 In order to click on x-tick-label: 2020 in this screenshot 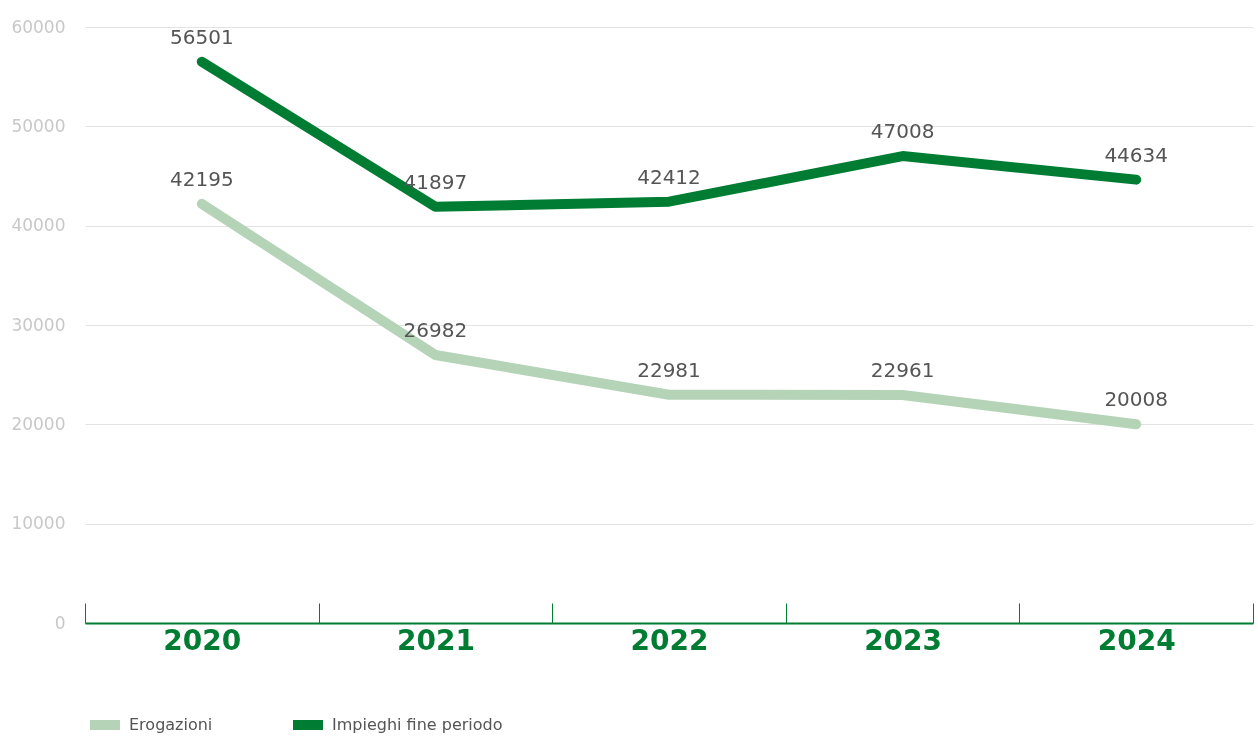, I will do `click(202, 640)`.